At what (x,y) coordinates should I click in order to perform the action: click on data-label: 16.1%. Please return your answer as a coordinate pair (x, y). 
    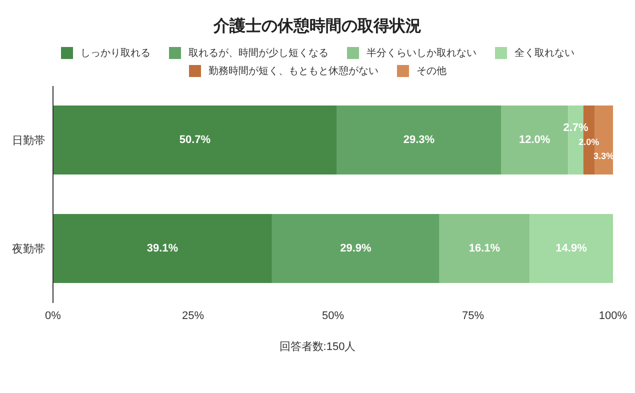
    Looking at the image, I should click on (484, 248).